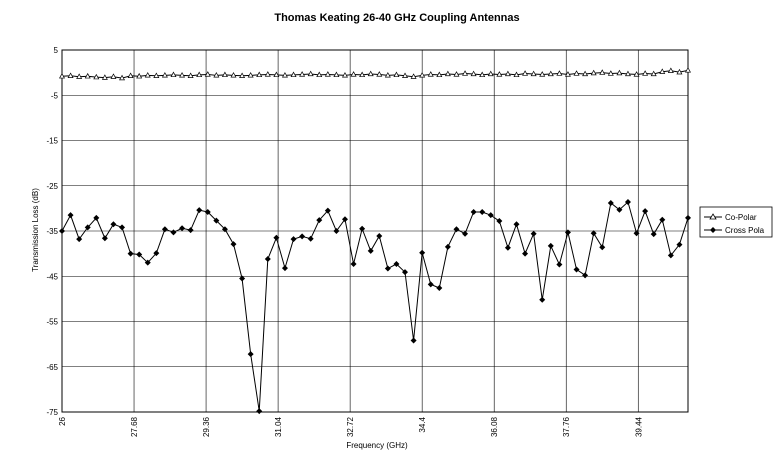  Describe the element at coordinates (566, 426) in the screenshot. I see `x-tick-label: 37.76` at that location.